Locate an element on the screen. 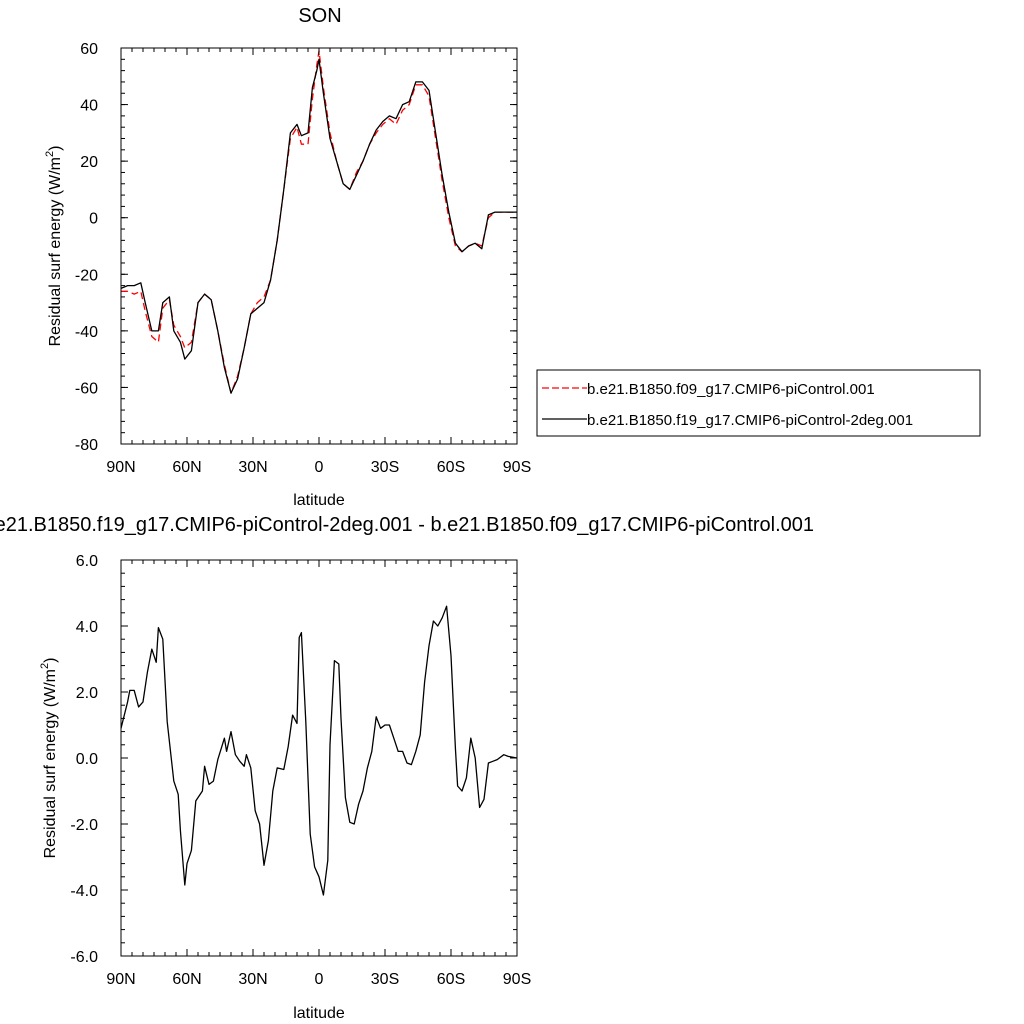  top-y-axis-label: Residual surf energy (W/m2) is located at coordinates (54, 246).